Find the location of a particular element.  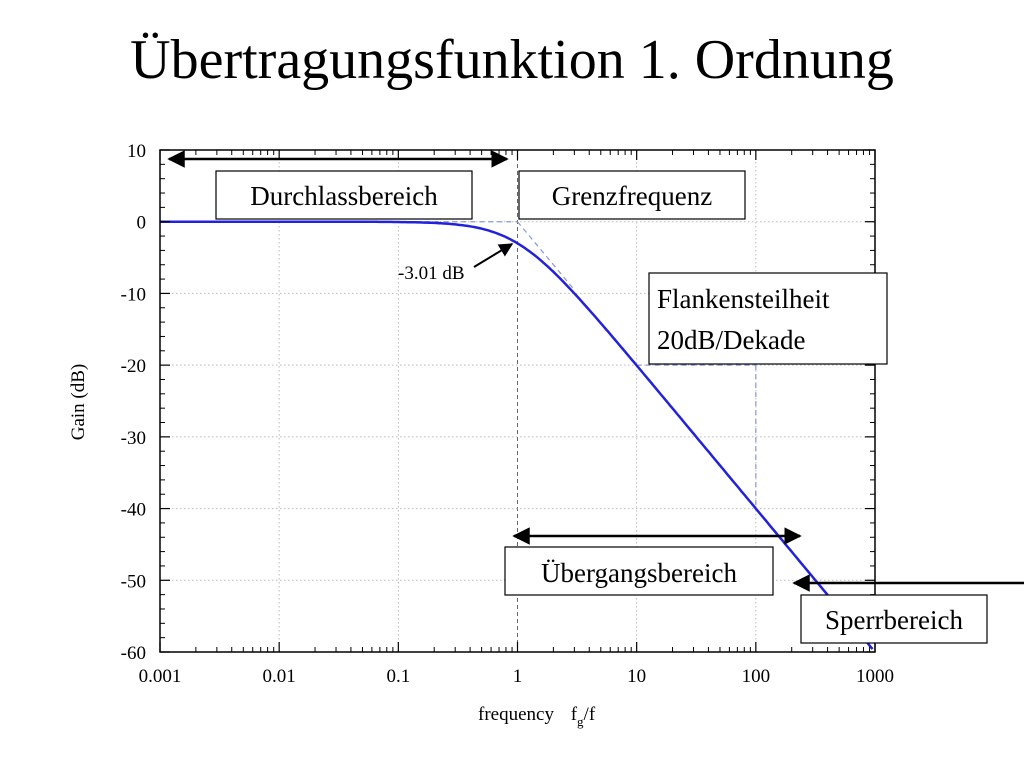

x-axis-title-f: f is located at coordinates (574, 714).